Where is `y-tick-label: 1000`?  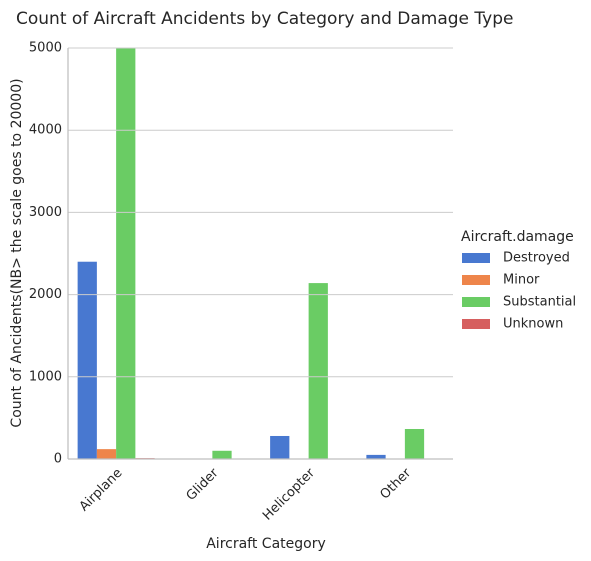 y-tick-label: 1000 is located at coordinates (45, 376).